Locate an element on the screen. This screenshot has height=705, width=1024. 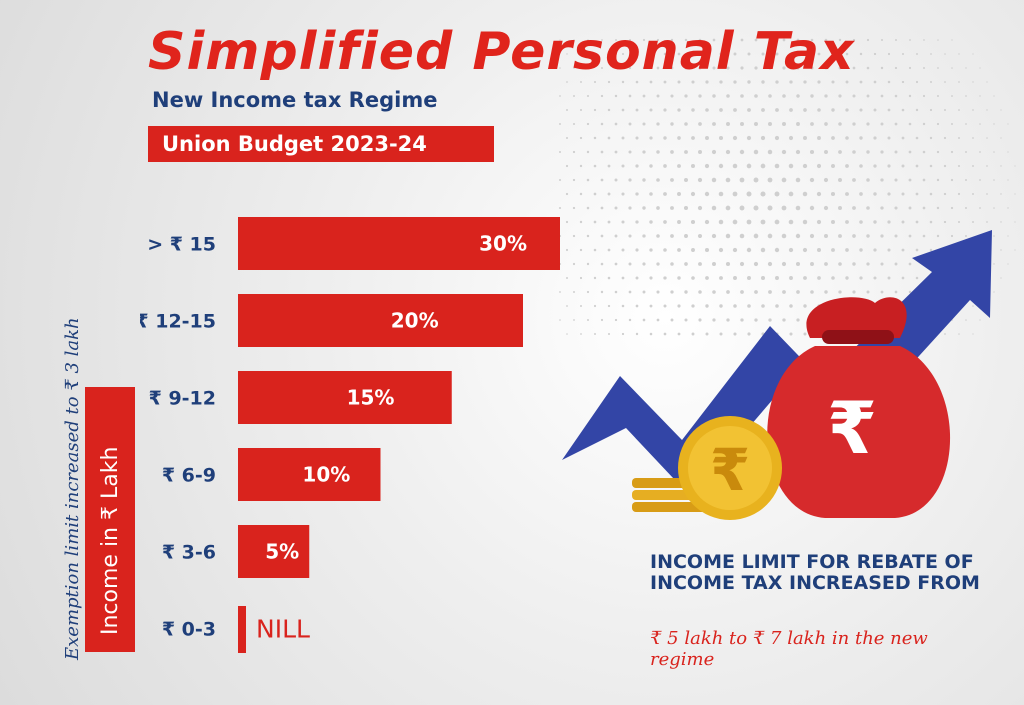
tax-rate-bar is located at coordinates (242, 629).